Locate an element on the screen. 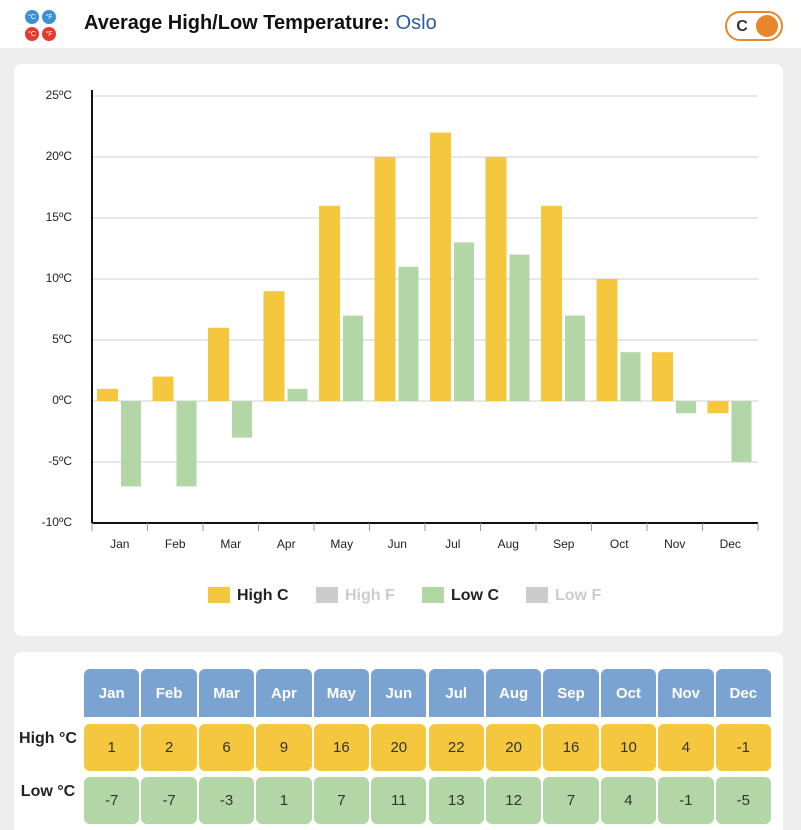 The width and height of the screenshot is (801, 830). table-cell: 10 is located at coordinates (628, 747).